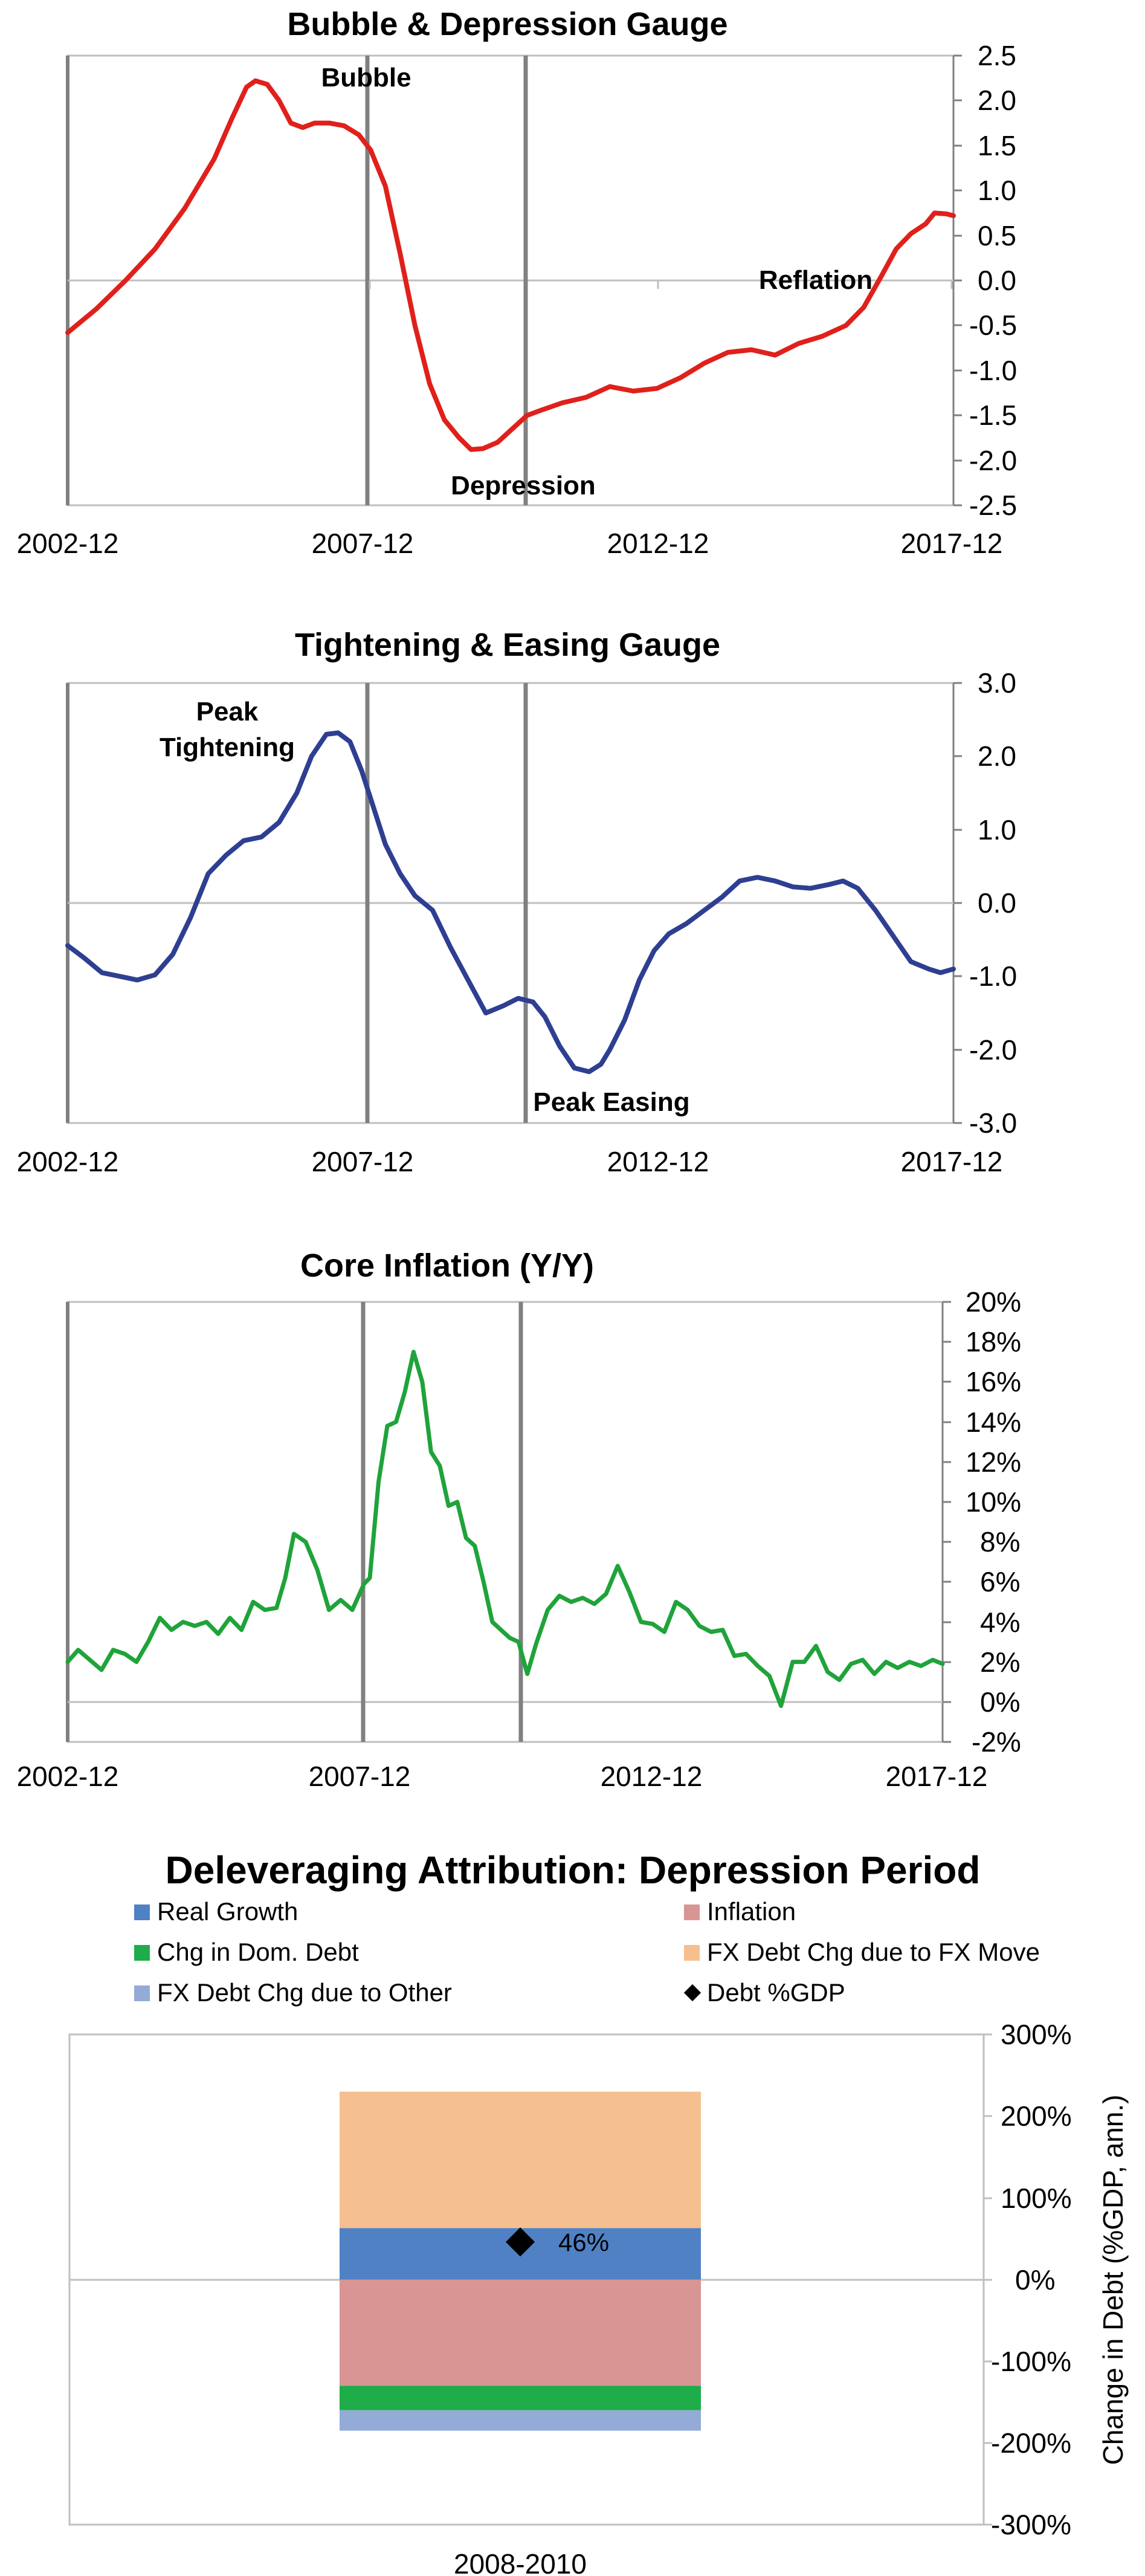  I want to click on legend-item: Debt %GDP, so click(764, 1992).